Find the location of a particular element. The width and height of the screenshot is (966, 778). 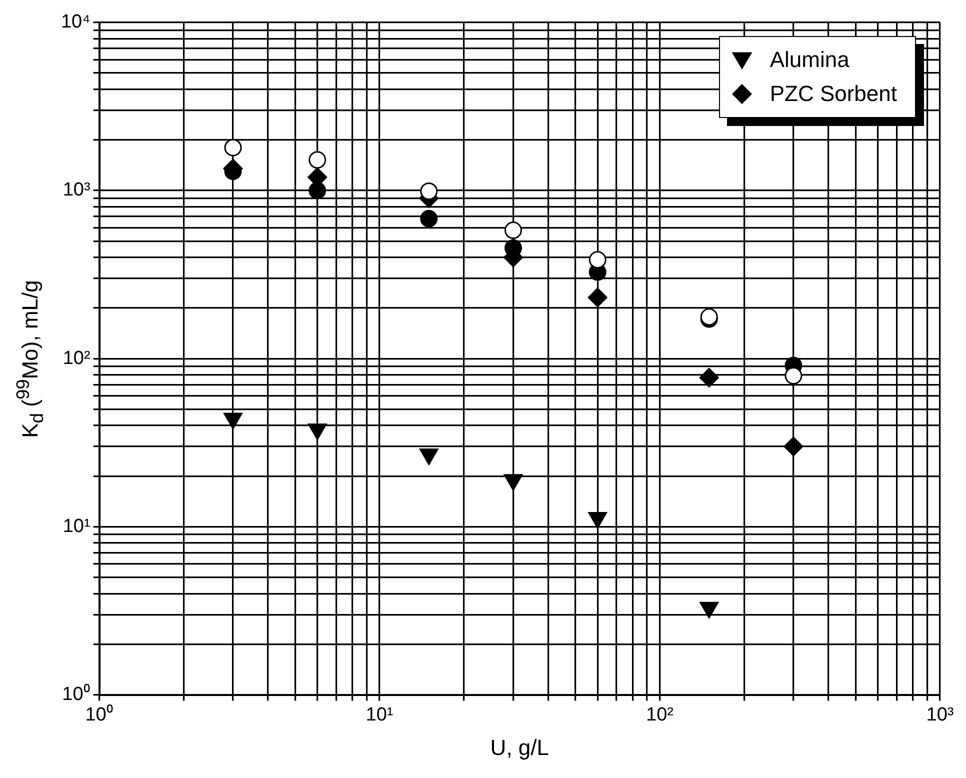

x-tick-label: 10³ is located at coordinates (940, 715).